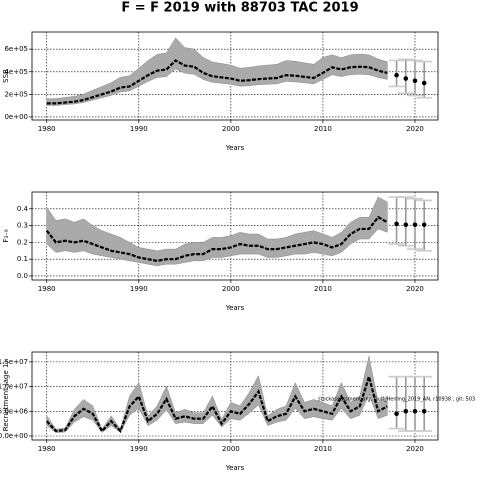 This screenshot has width=480, height=484. Describe the element at coordinates (16, 94) in the screenshot. I see `y-tick-label: 2e+05` at that location.